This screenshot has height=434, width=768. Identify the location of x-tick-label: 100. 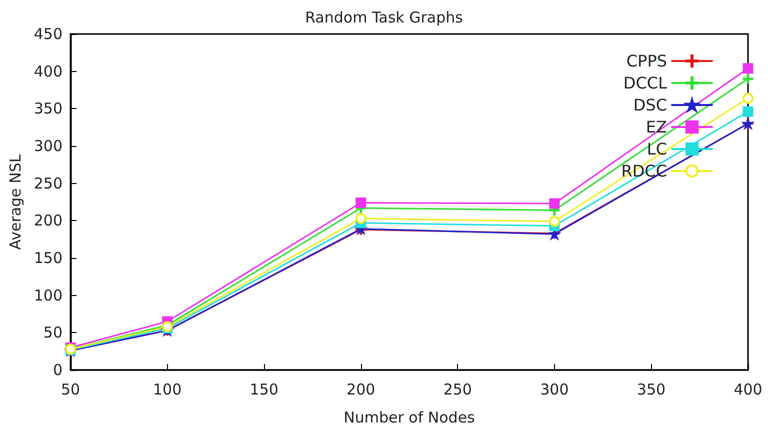
(167, 389).